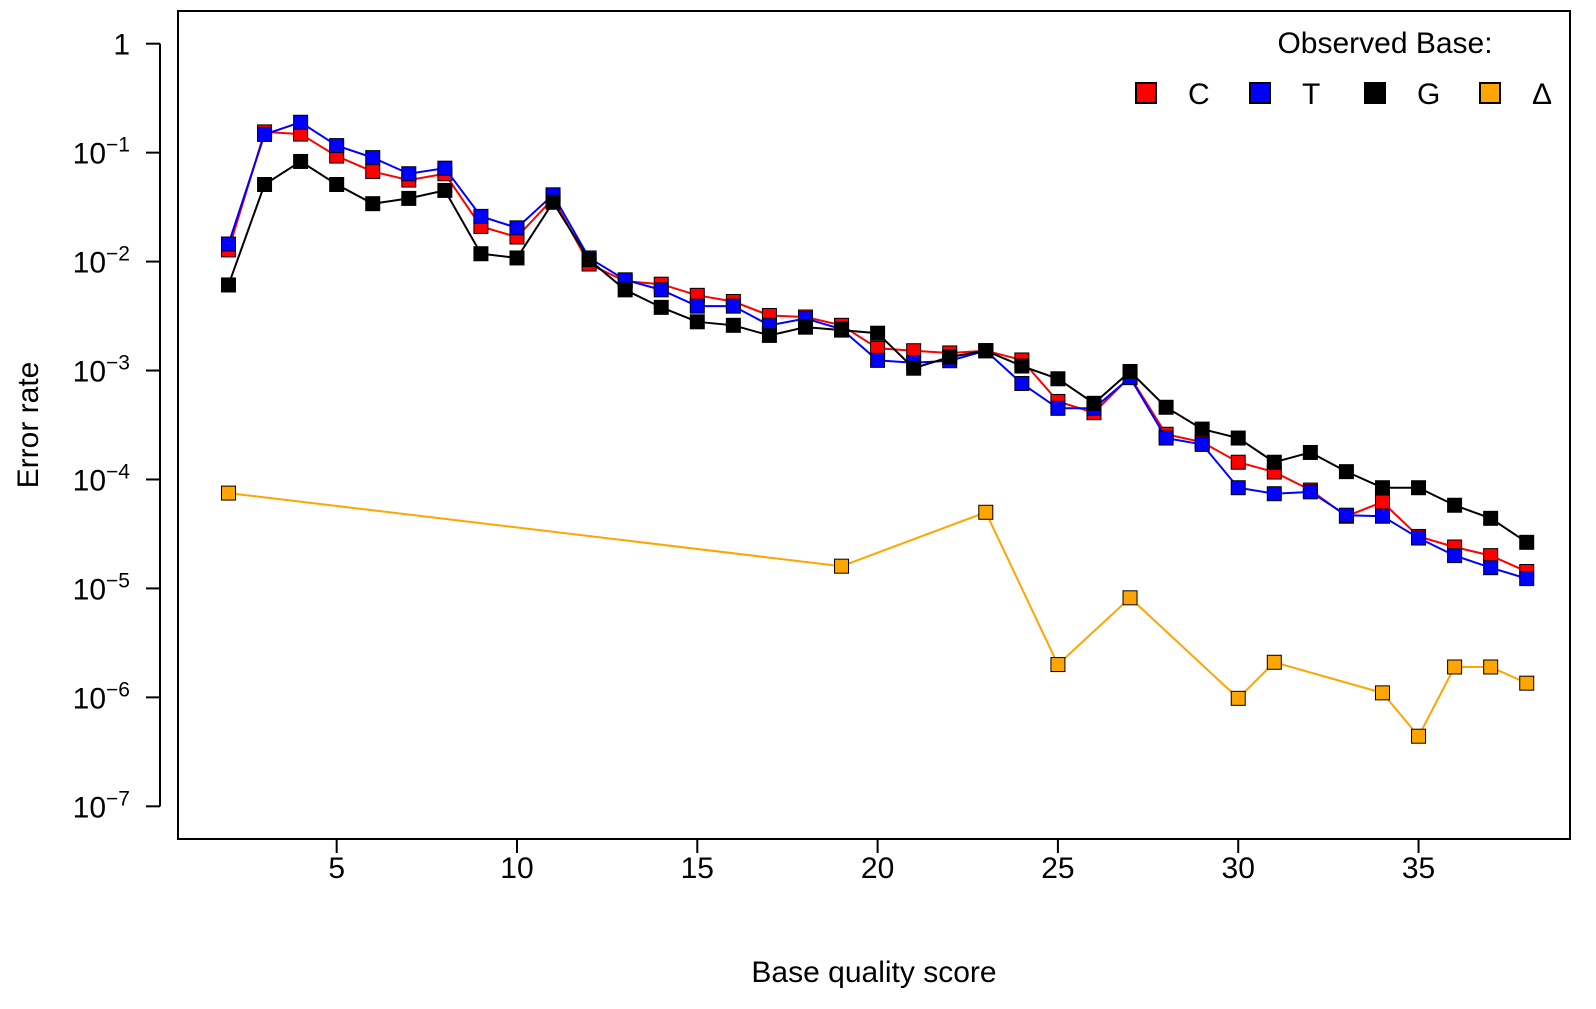 The image size is (1596, 1009). Describe the element at coordinates (1384, 43) in the screenshot. I see `legend-title: Observed Base:` at that location.